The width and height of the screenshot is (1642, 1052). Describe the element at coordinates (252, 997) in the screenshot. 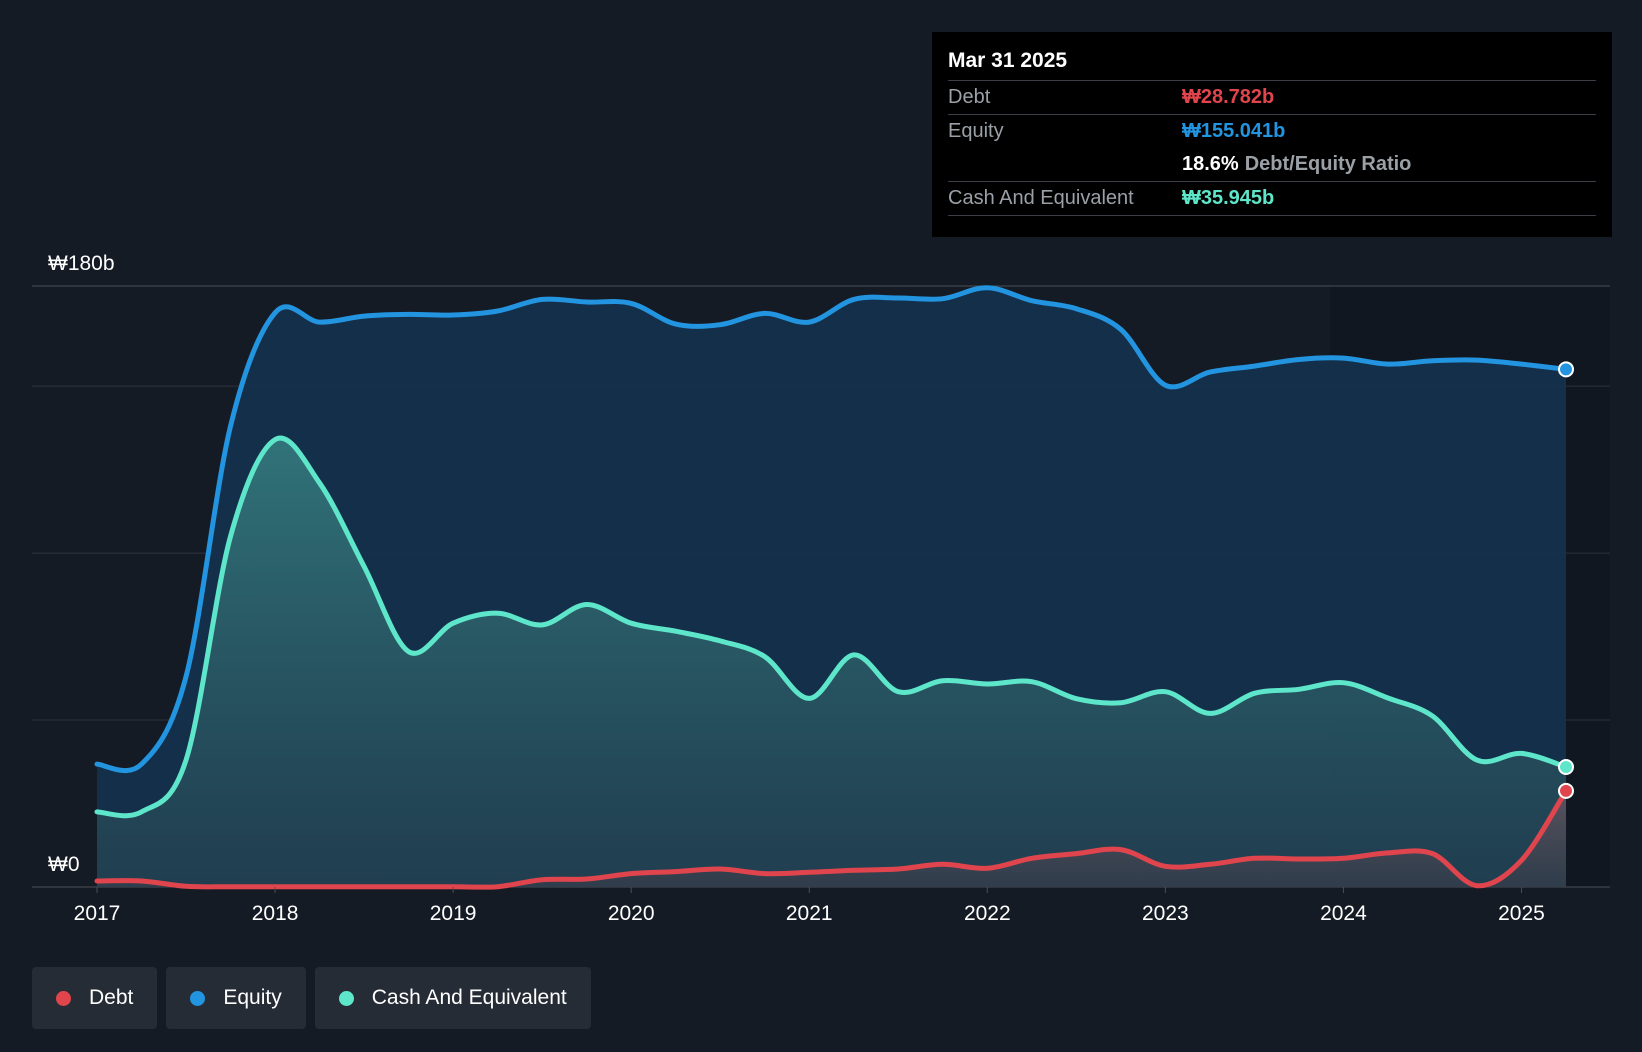

I see `legend-label-equity: Equity` at that location.